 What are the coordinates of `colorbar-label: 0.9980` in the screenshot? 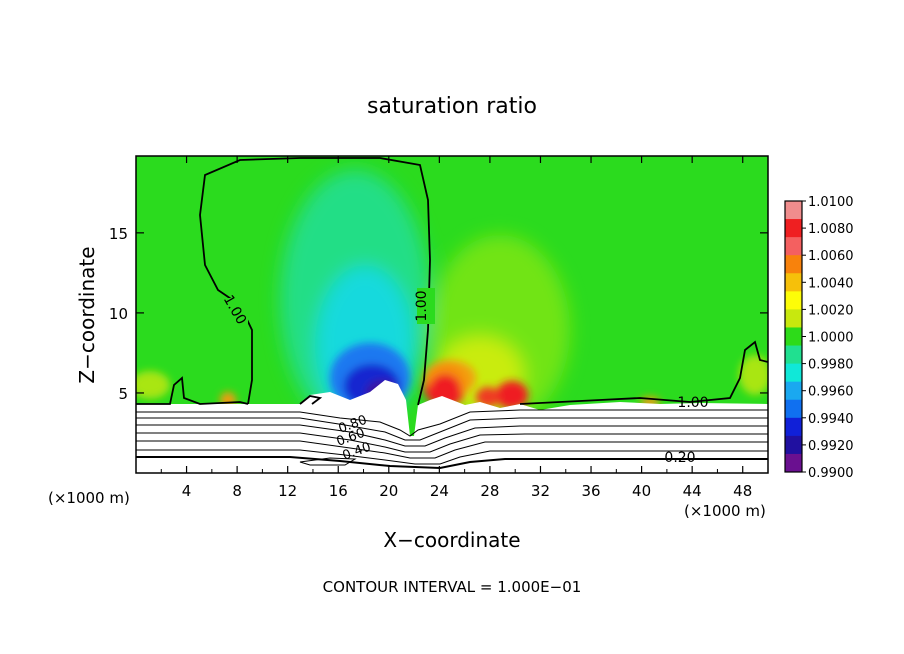 It's located at (831, 365).